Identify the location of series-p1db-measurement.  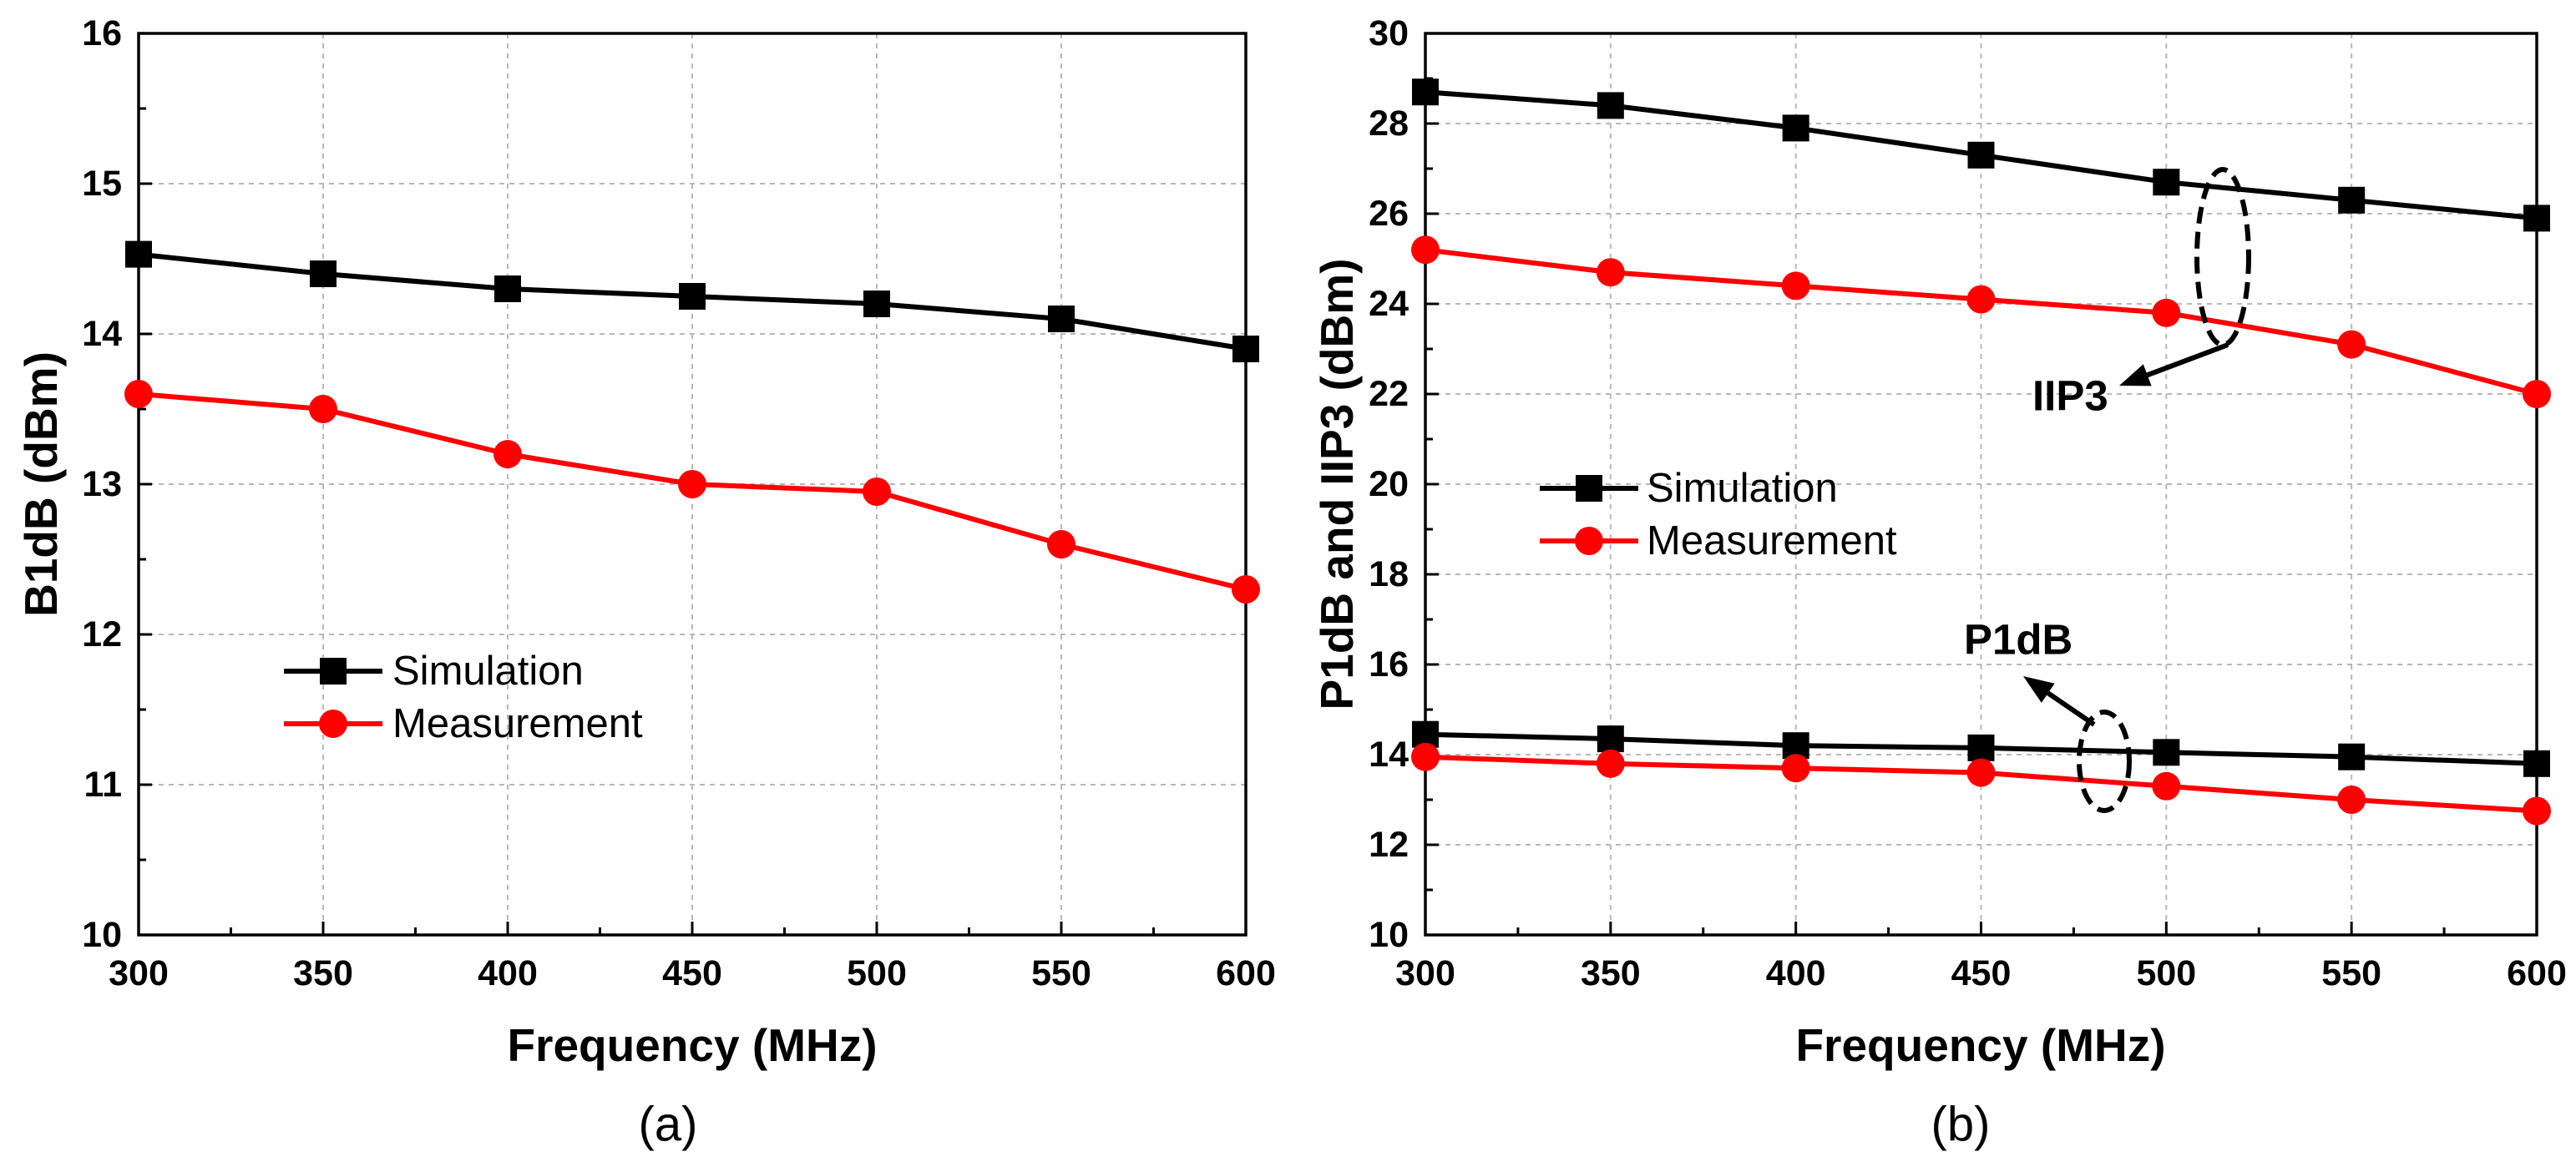
(1981, 784).